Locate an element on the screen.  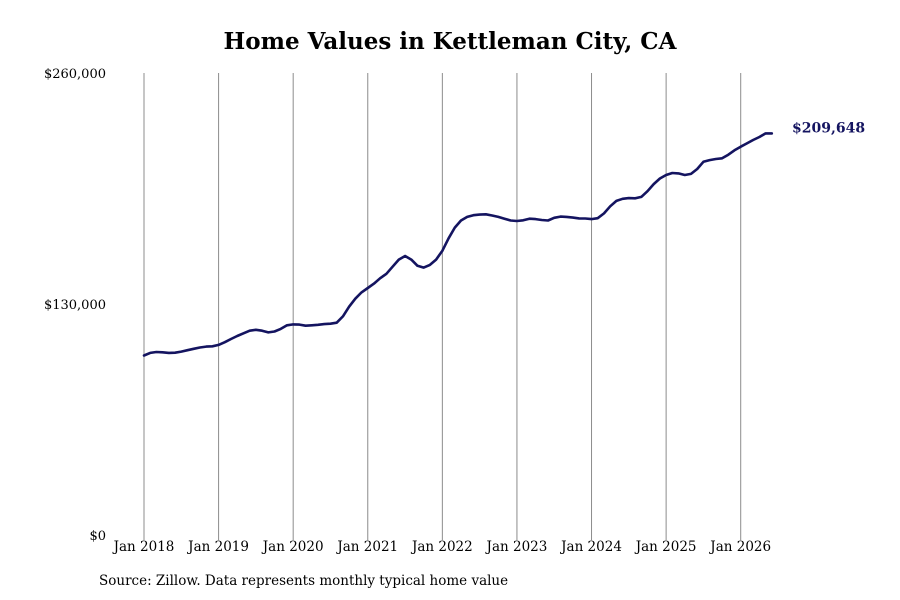
y-tick-label: $260,000 is located at coordinates (75, 74).